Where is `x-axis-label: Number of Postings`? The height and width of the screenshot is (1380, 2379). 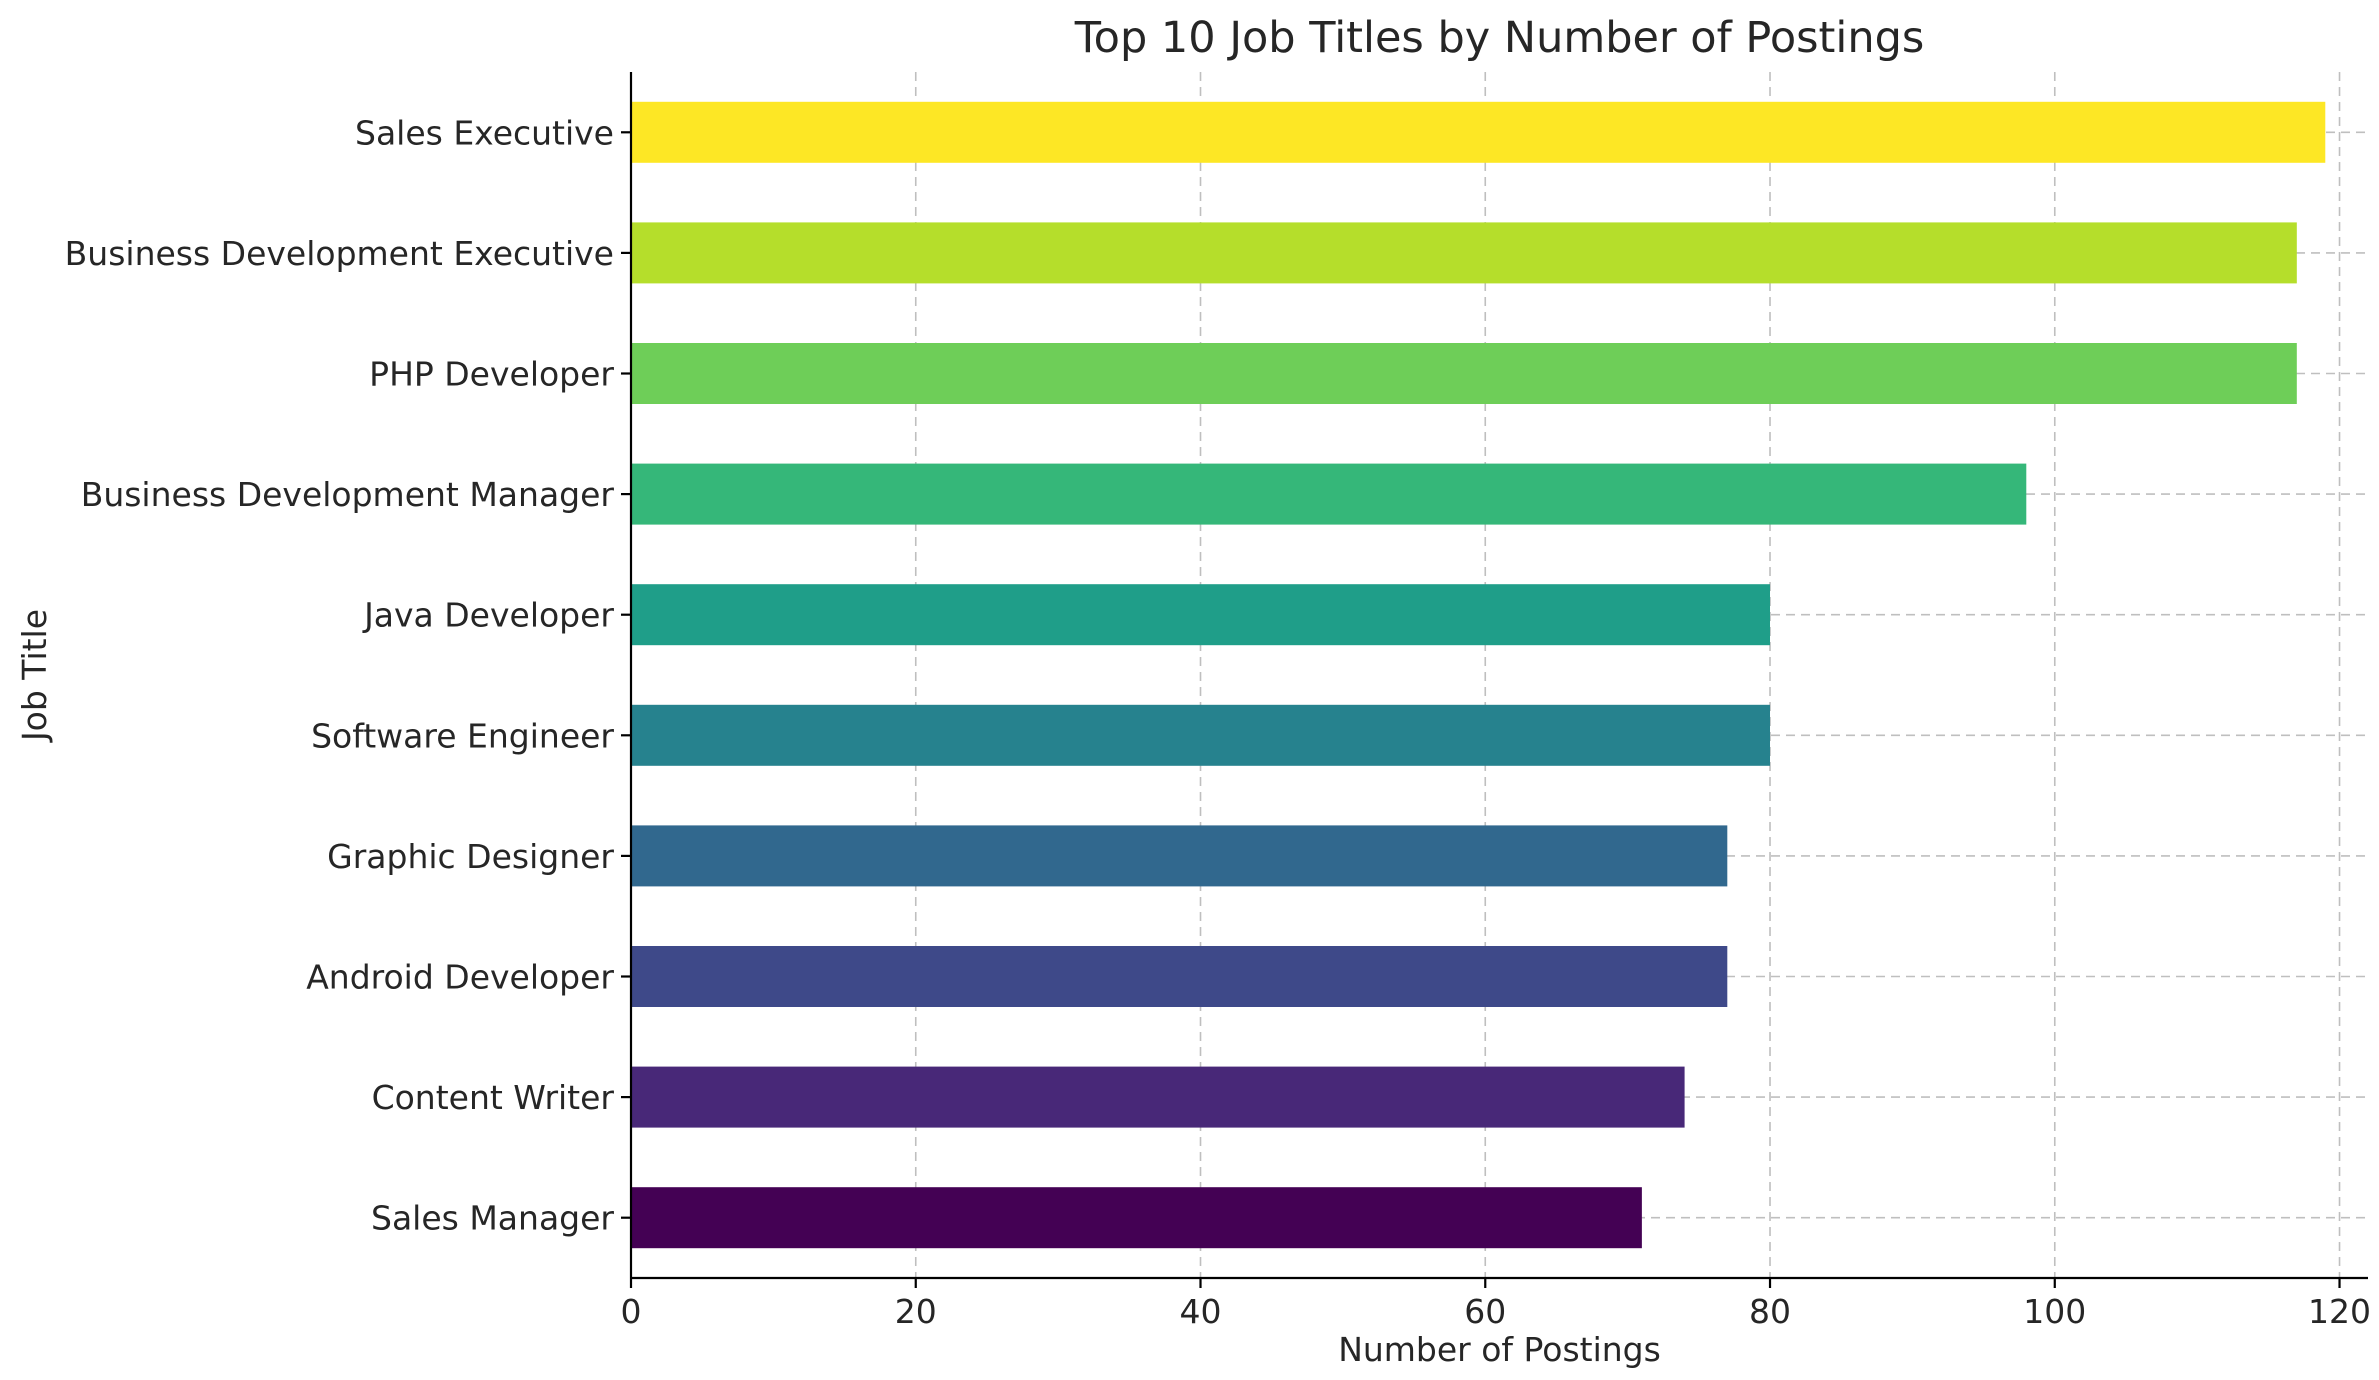 x-axis-label: Number of Postings is located at coordinates (1499, 1349).